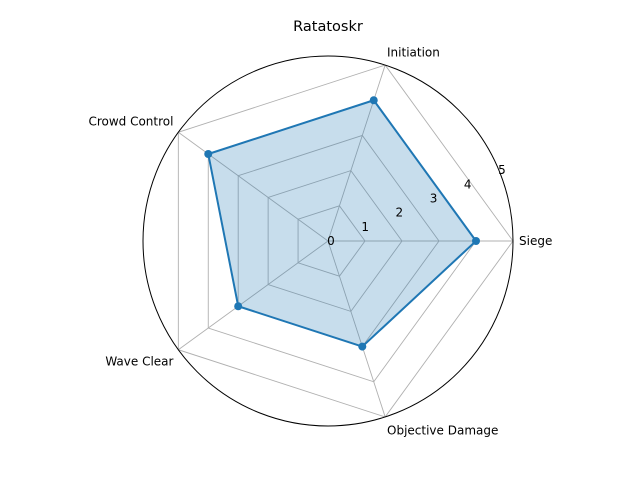  I want to click on r-tick-label: 0, so click(331, 241).